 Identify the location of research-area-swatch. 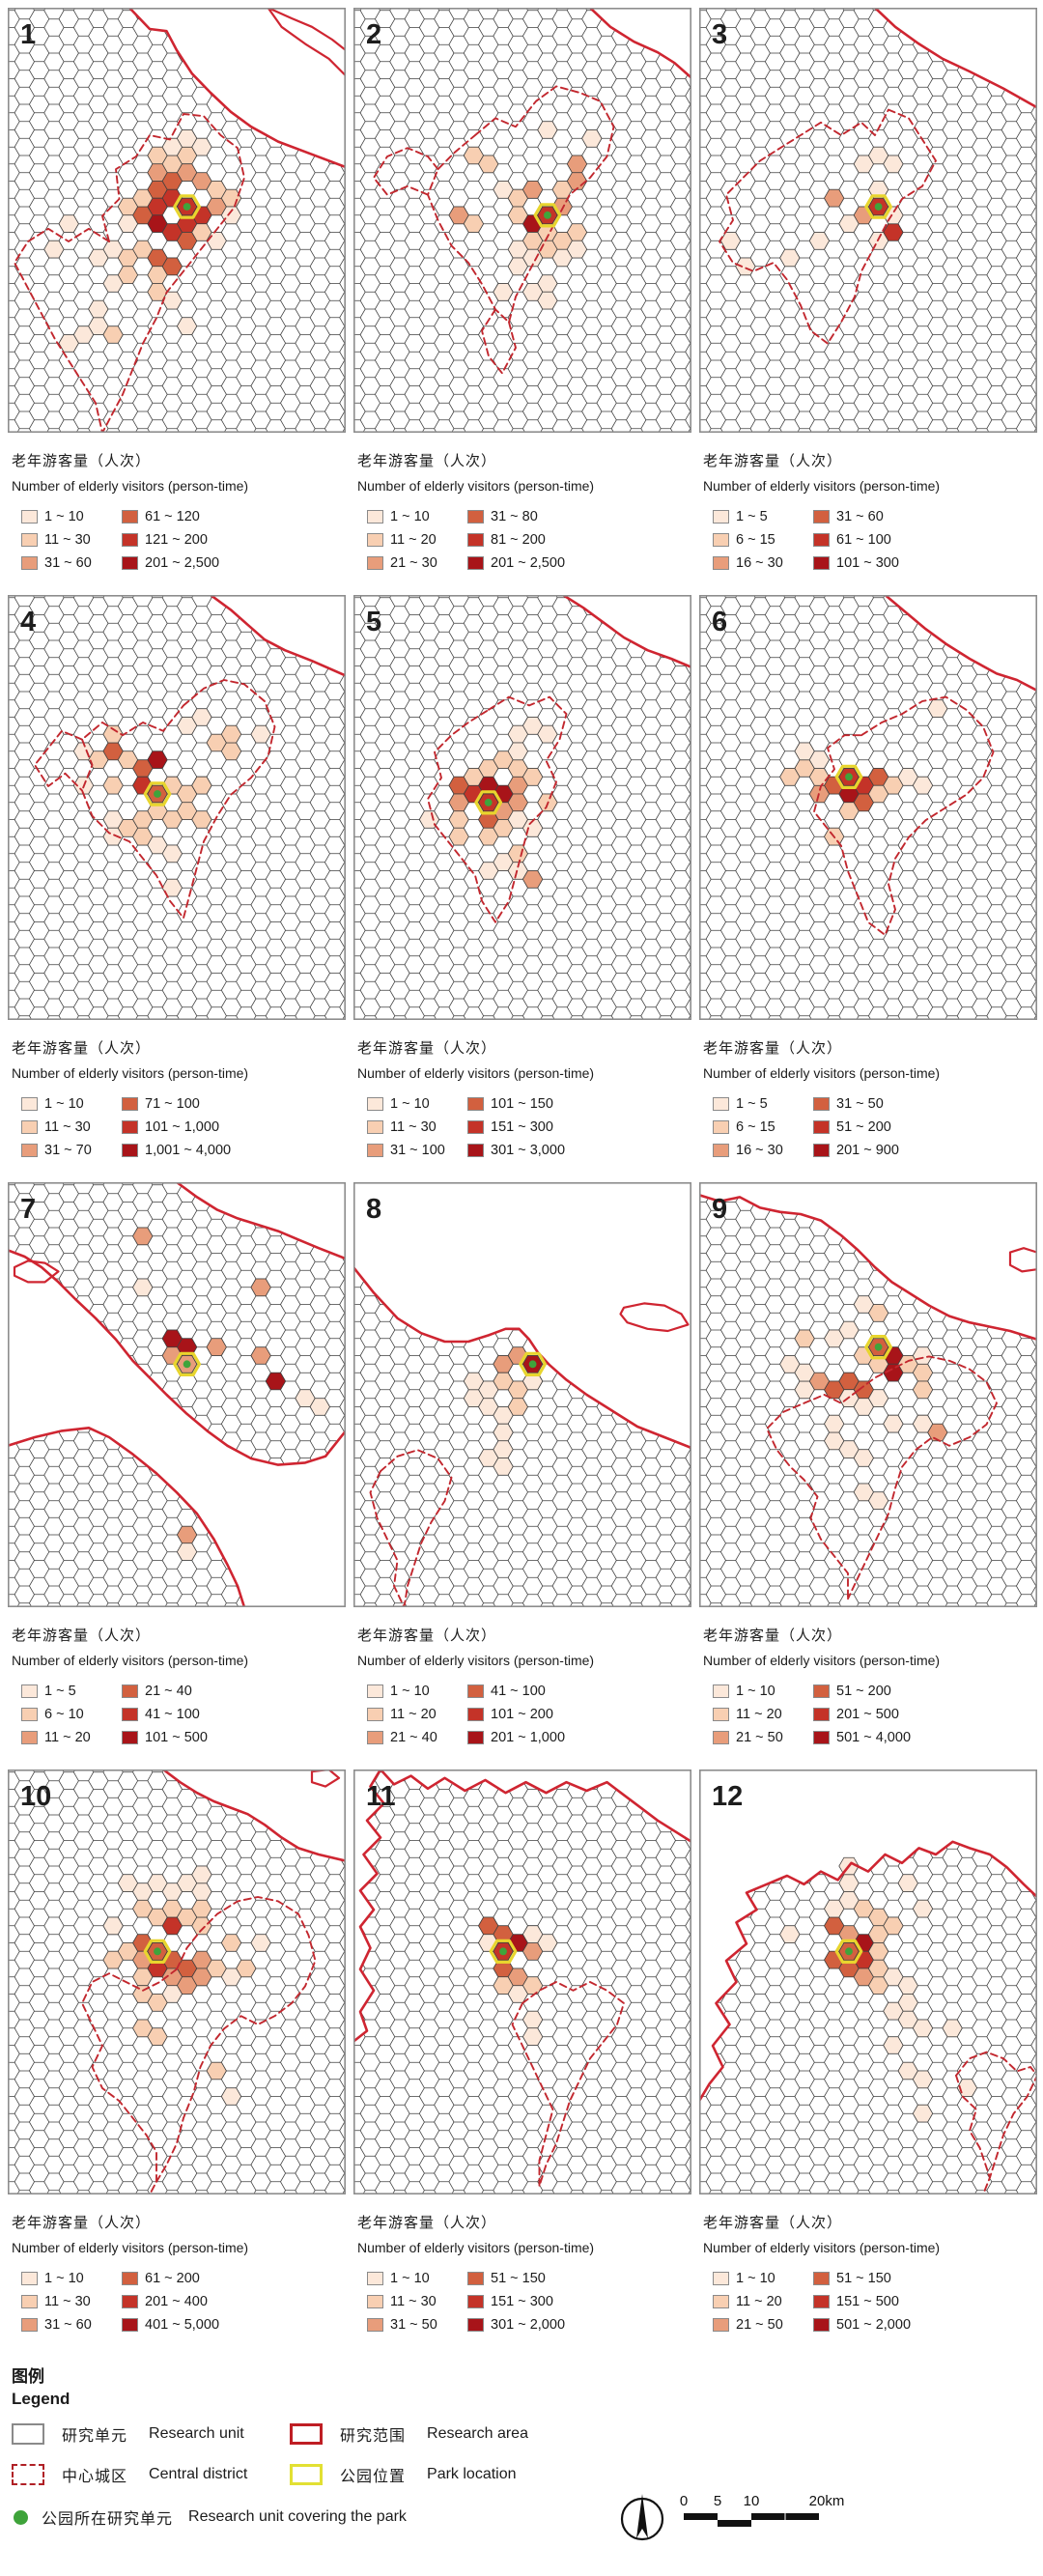
(306, 2434).